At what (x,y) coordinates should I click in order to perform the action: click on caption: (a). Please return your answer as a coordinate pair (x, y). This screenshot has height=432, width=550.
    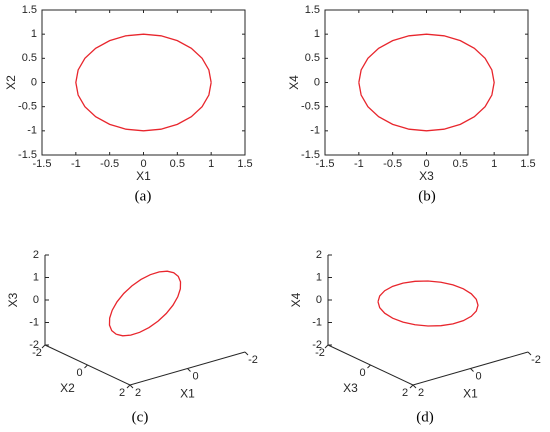
    Looking at the image, I should click on (143, 196).